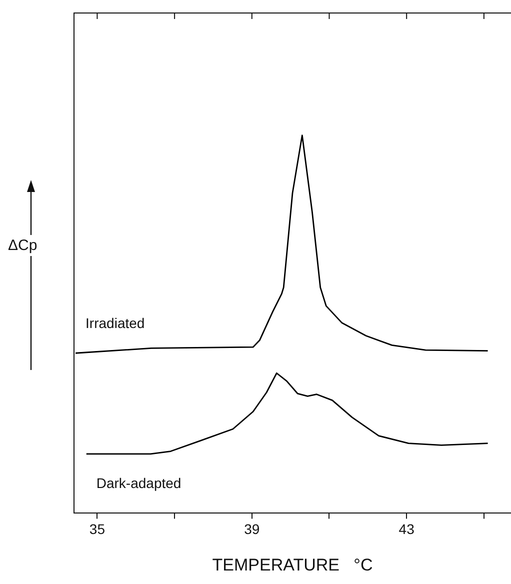  Describe the element at coordinates (292, 564) in the screenshot. I see `x-axis-title: TEMPERATURE °C` at that location.